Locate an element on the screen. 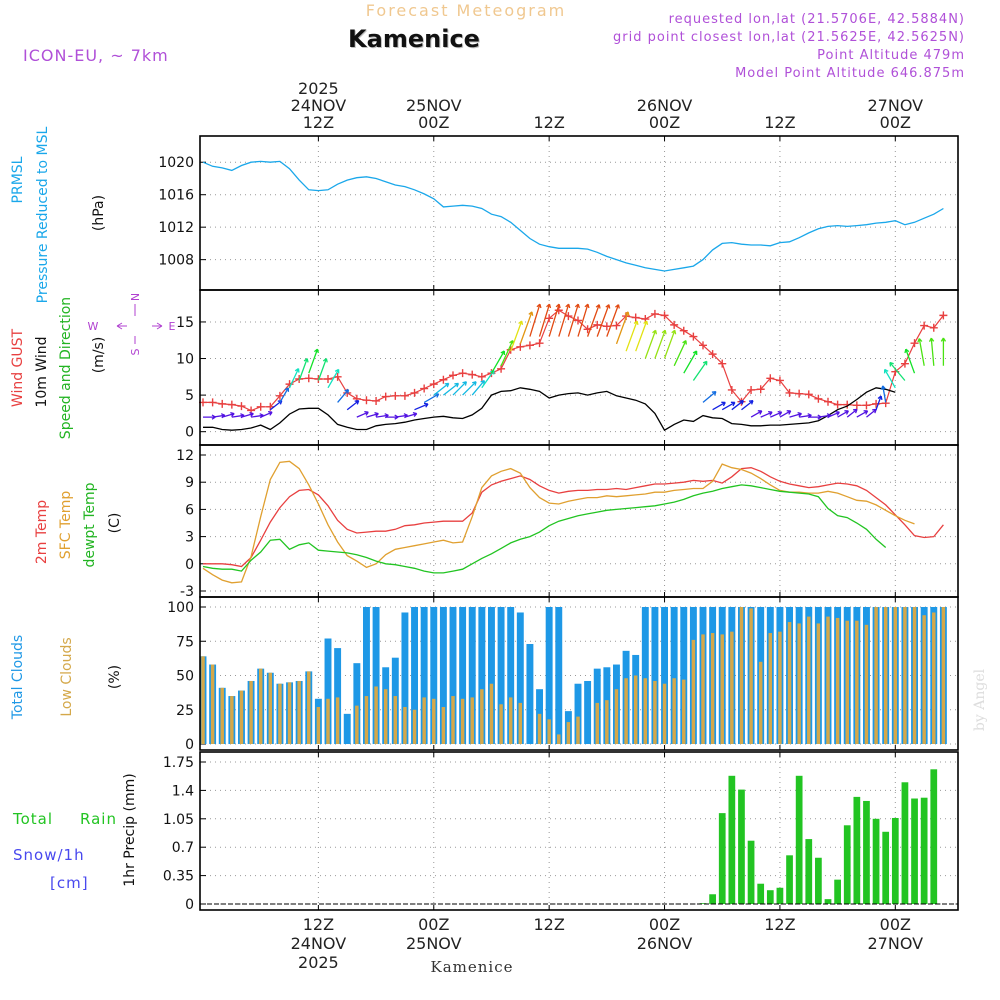 This screenshot has height=1000, width=1000. wind-ytick-label: 5 is located at coordinates (189, 396).